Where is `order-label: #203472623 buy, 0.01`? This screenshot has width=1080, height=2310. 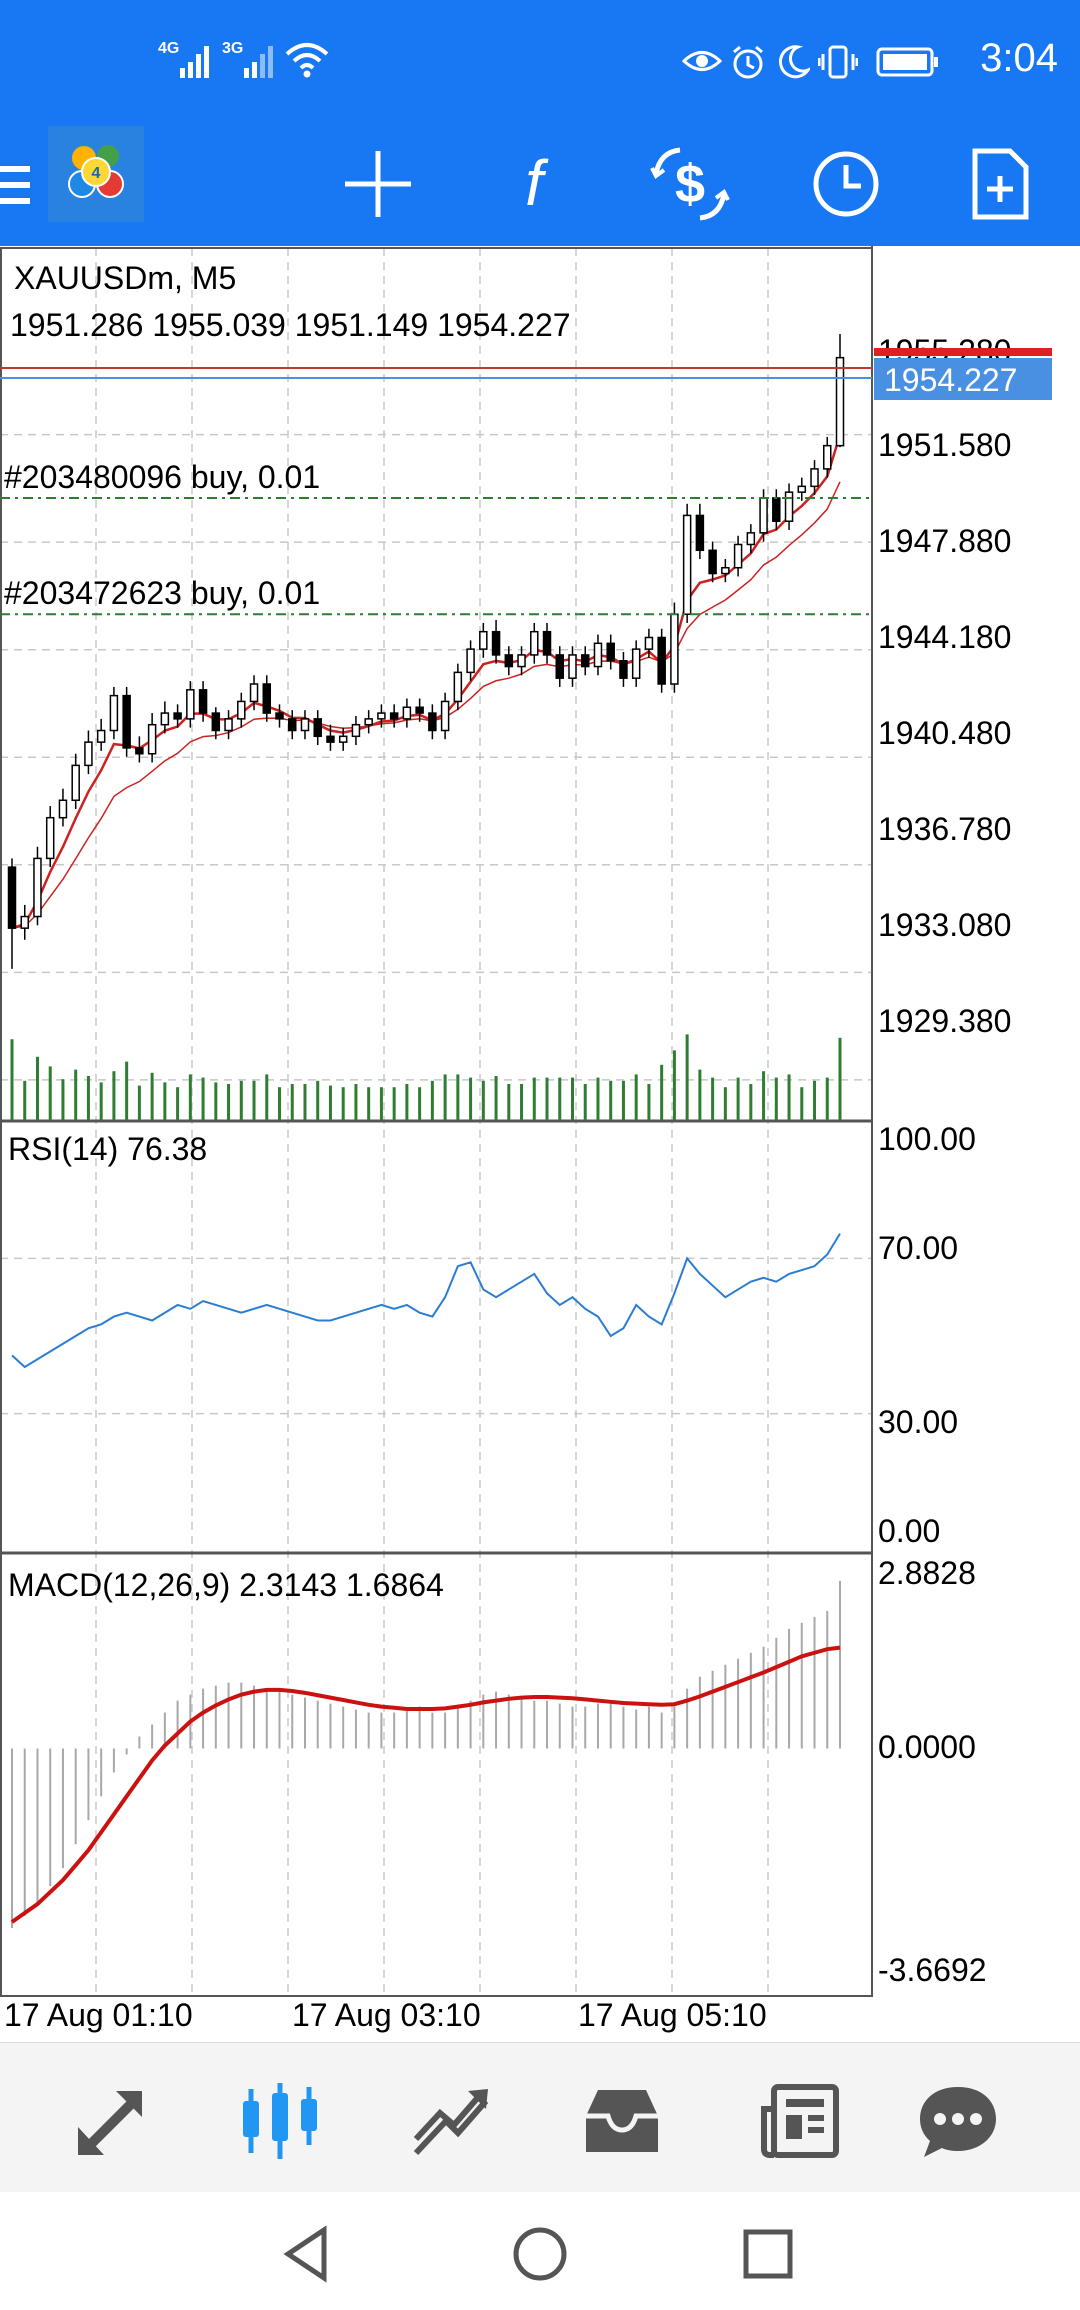
order-label: #203472623 buy, 0.01 is located at coordinates (162, 593).